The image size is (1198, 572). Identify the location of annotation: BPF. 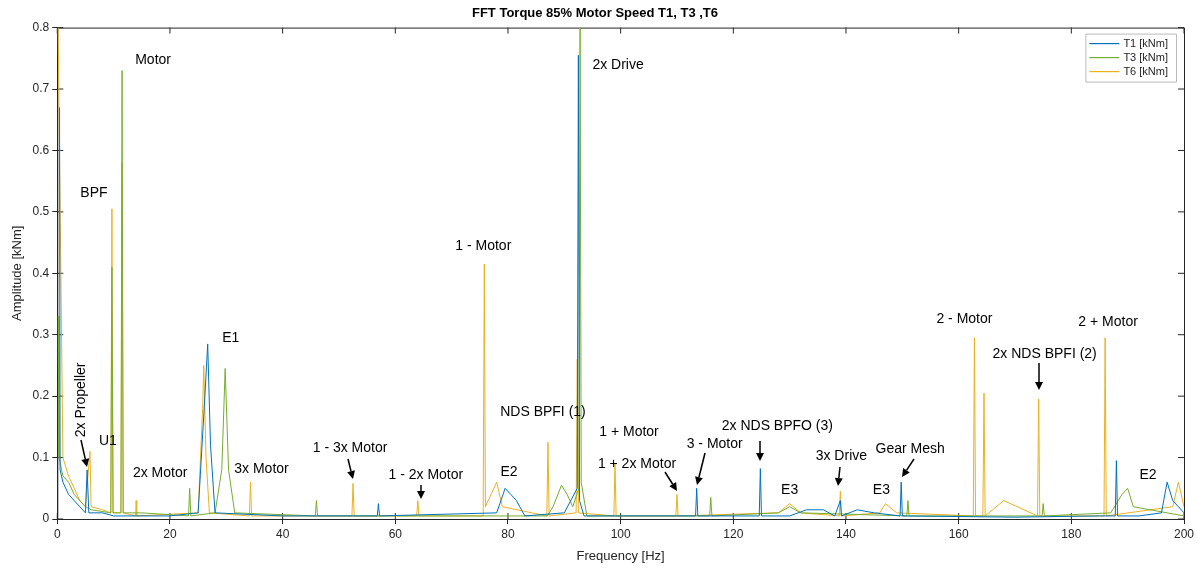
(94, 191).